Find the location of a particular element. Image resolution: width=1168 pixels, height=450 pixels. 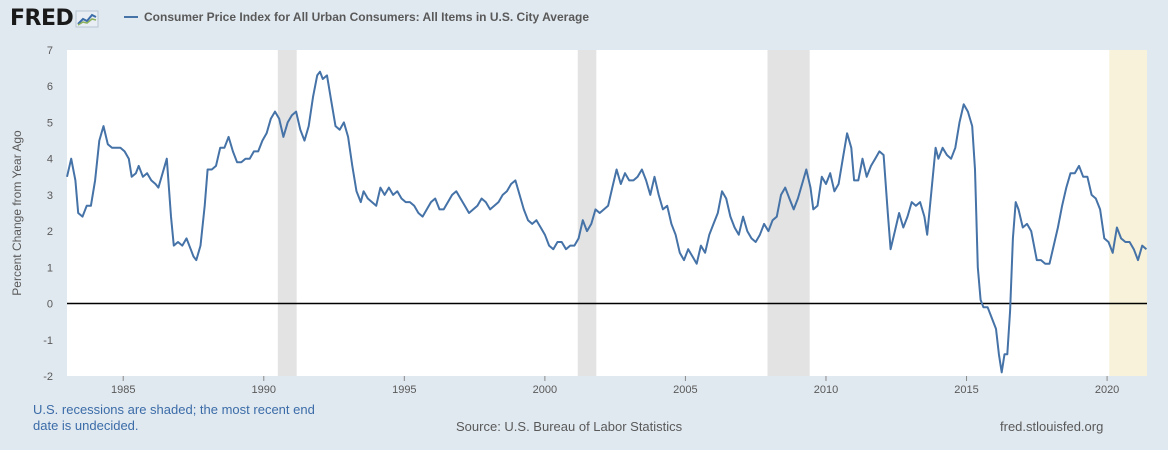

y-tick-label: -1 is located at coordinates (48, 341).